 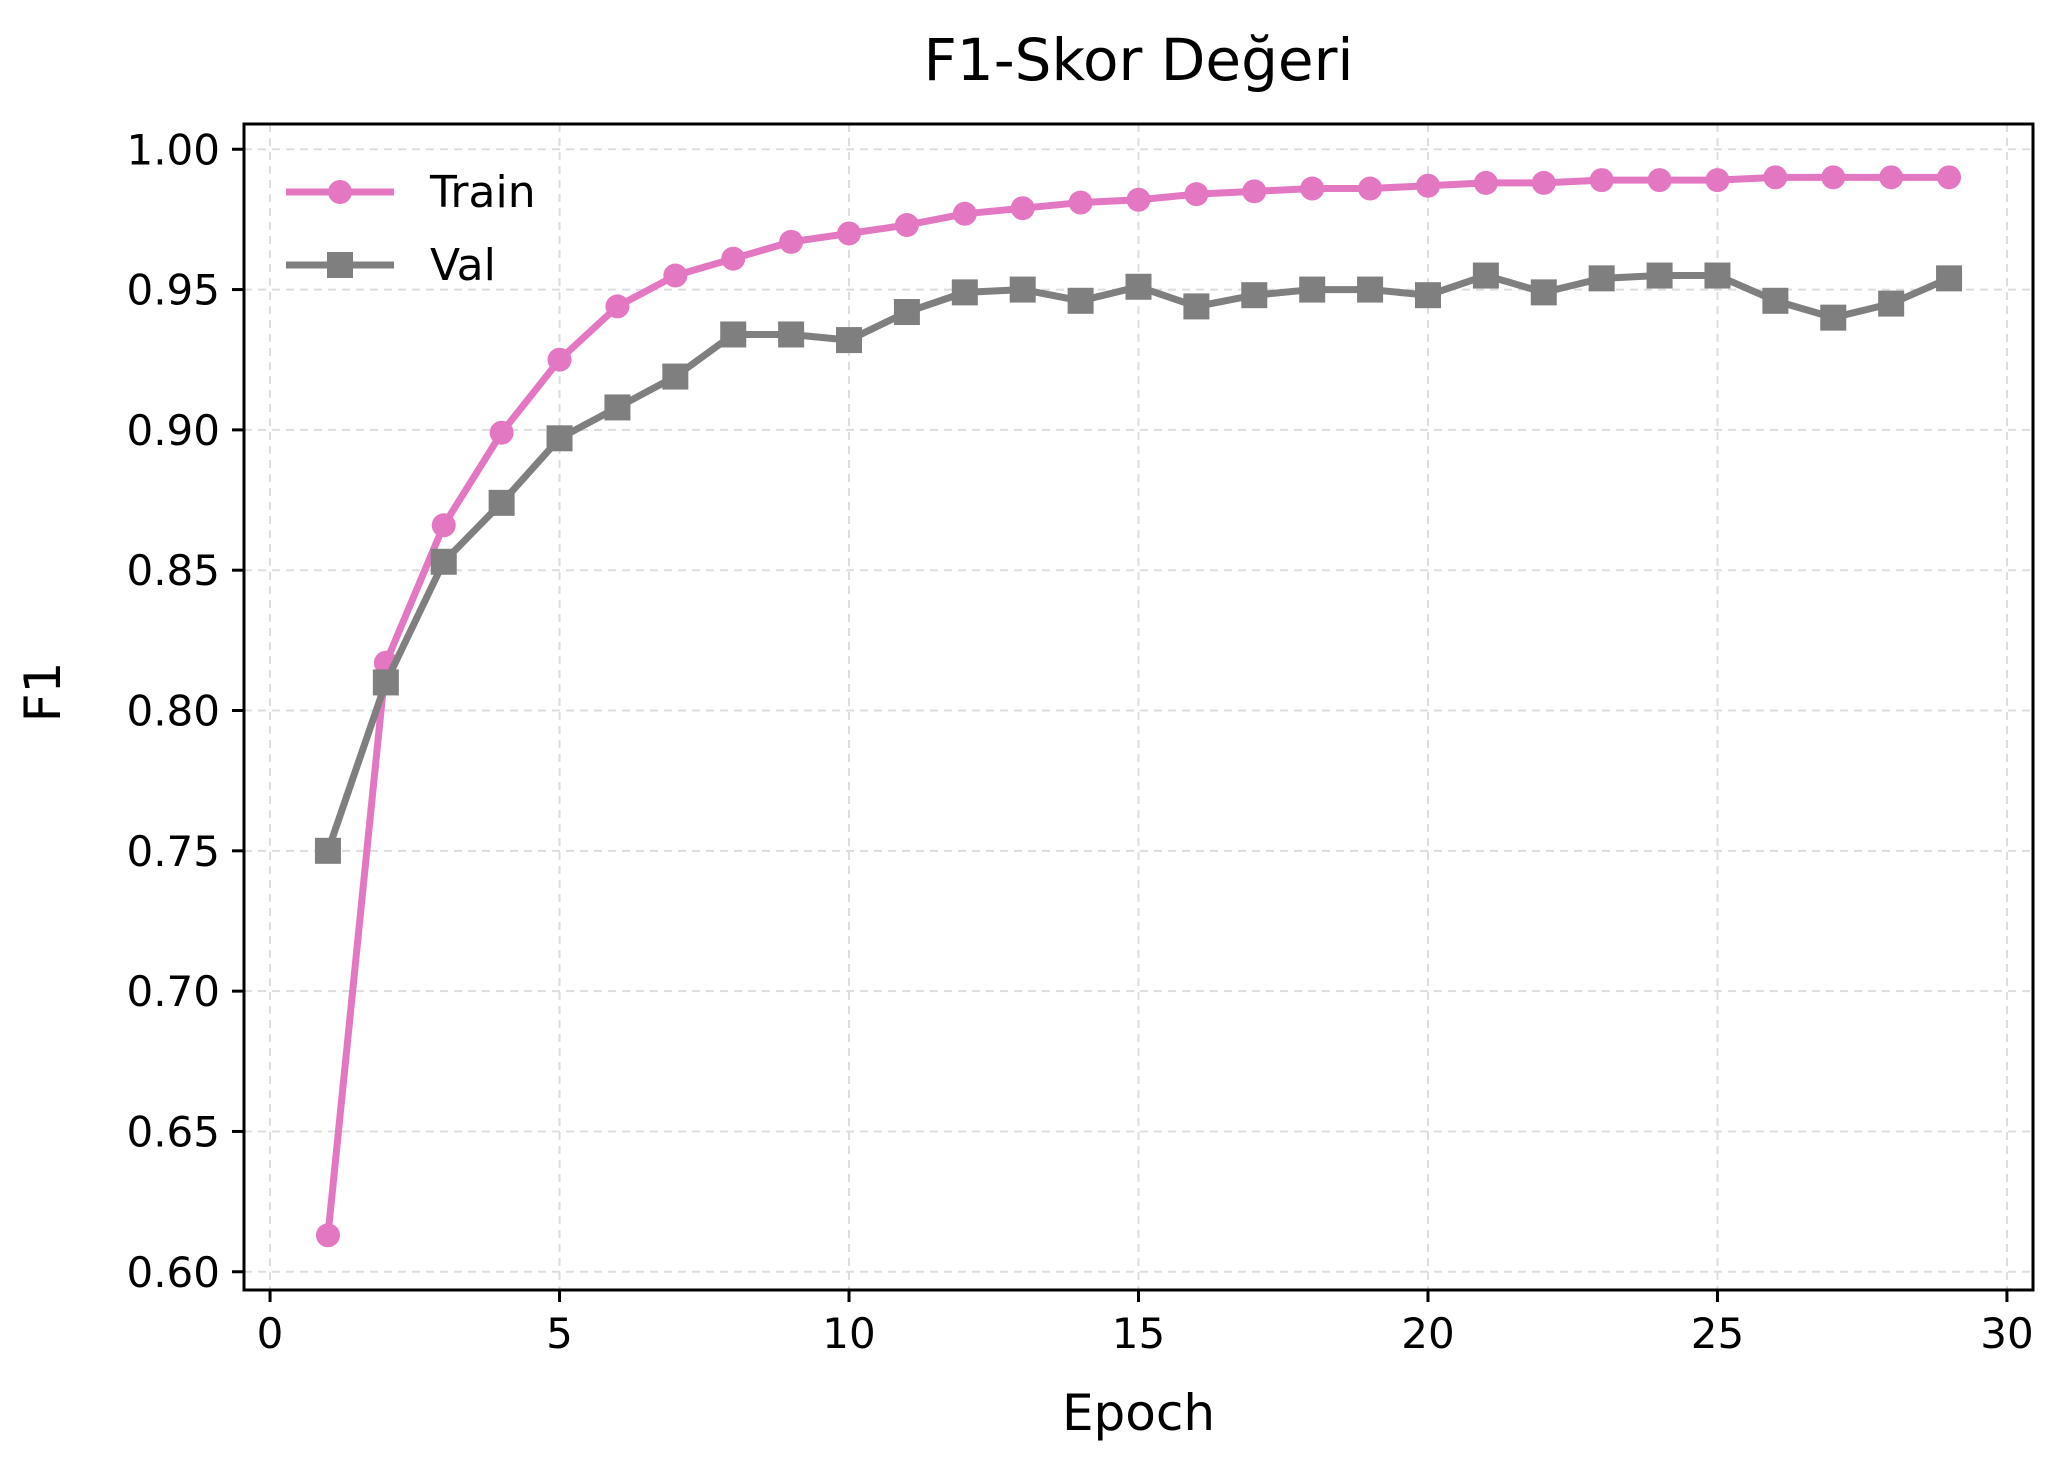 I want to click on x-tick-label: 10, so click(x=848, y=1333).